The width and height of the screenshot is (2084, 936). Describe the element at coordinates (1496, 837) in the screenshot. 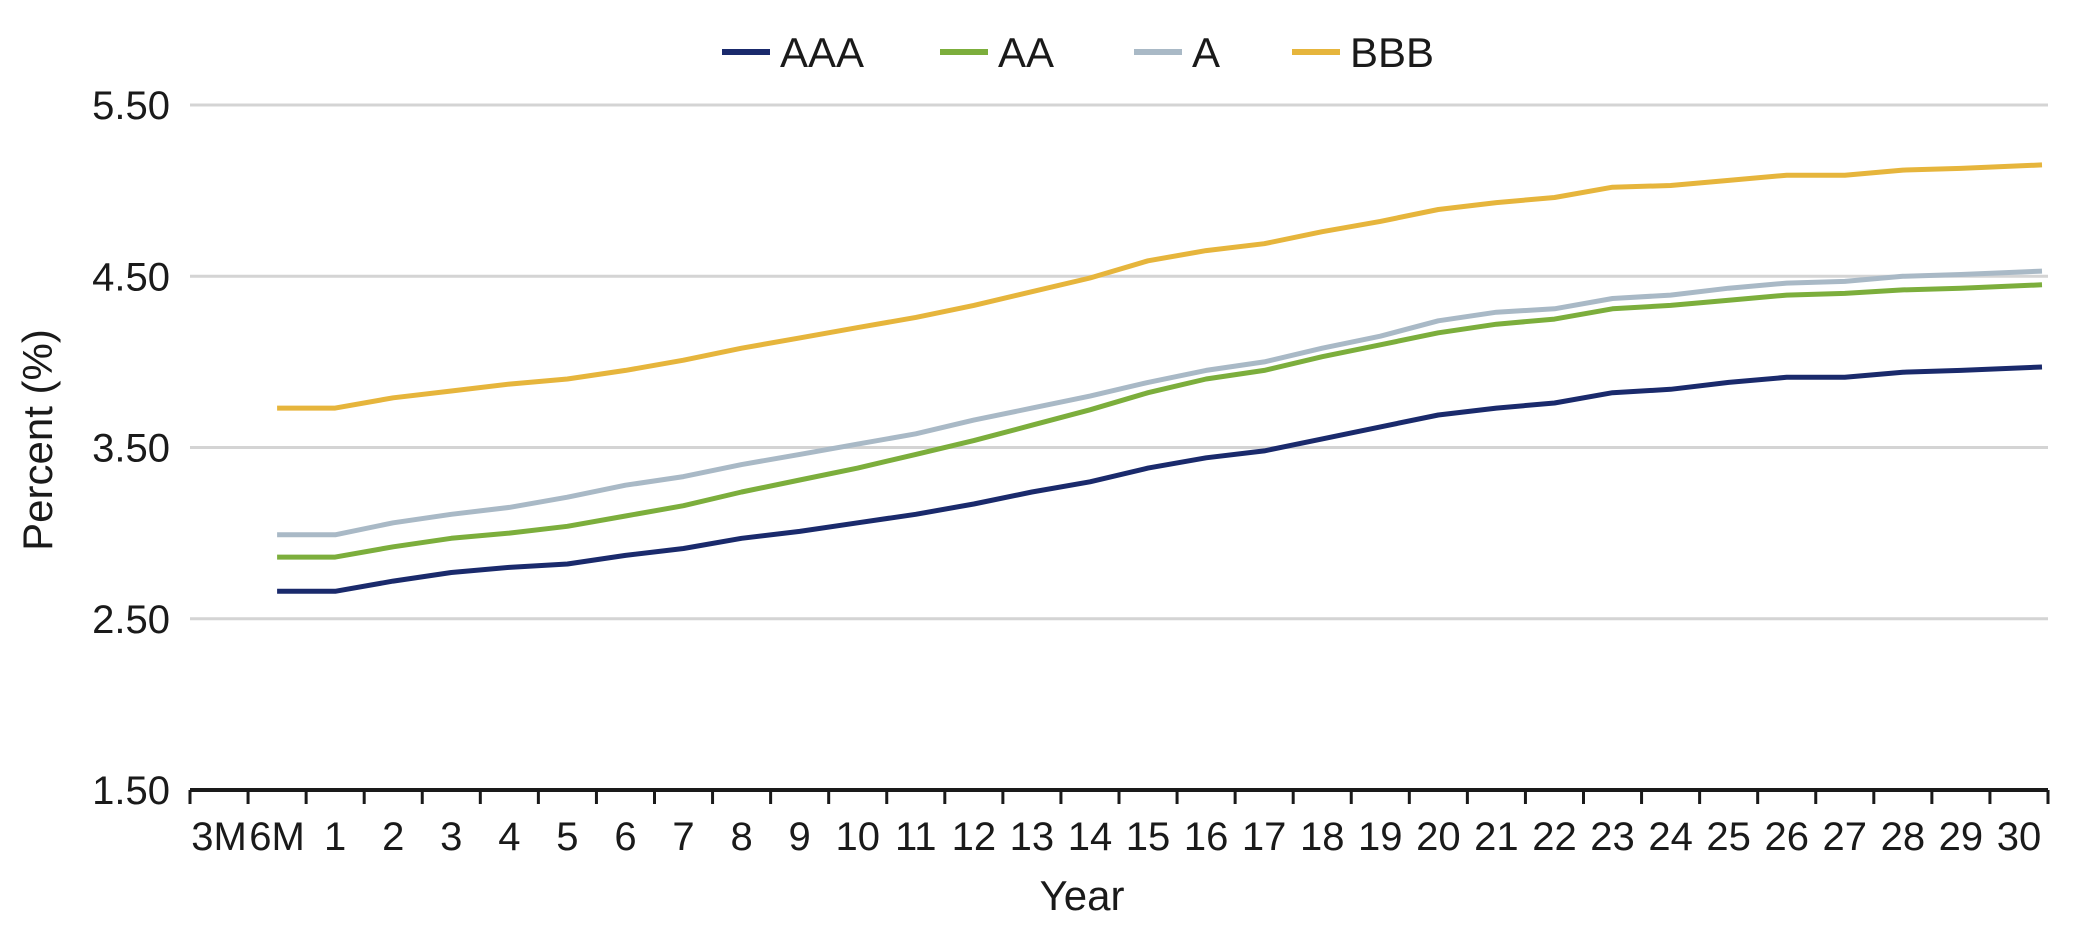

I see `x-tick-label: 21` at that location.